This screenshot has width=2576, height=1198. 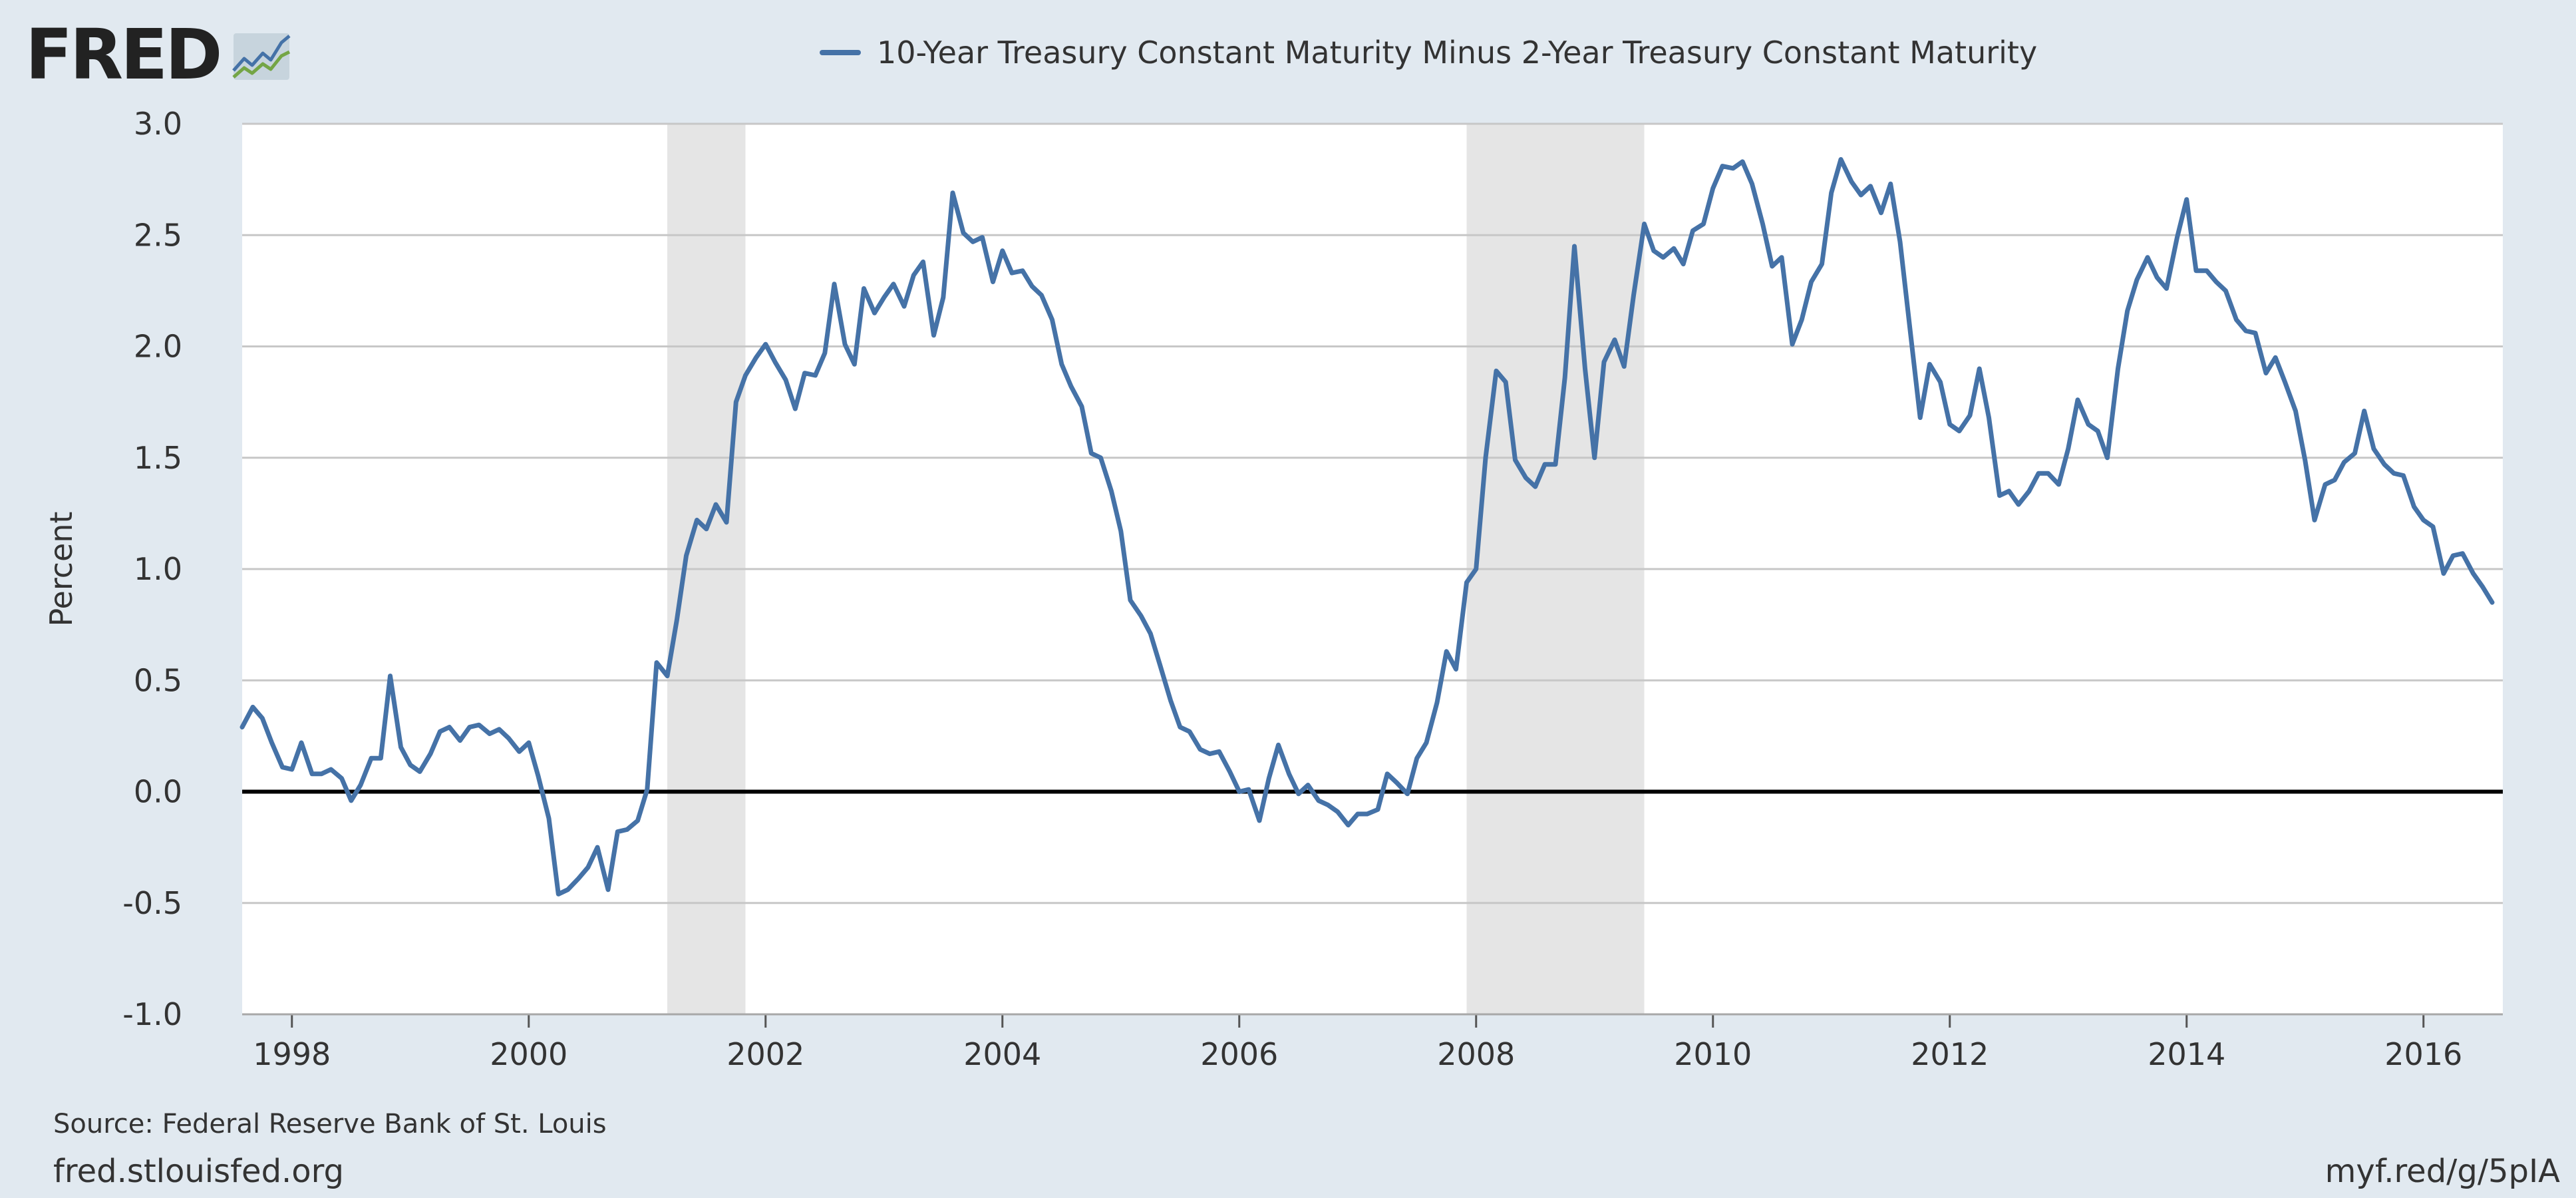 I want to click on y-tick-label: 1.0, so click(x=158, y=569).